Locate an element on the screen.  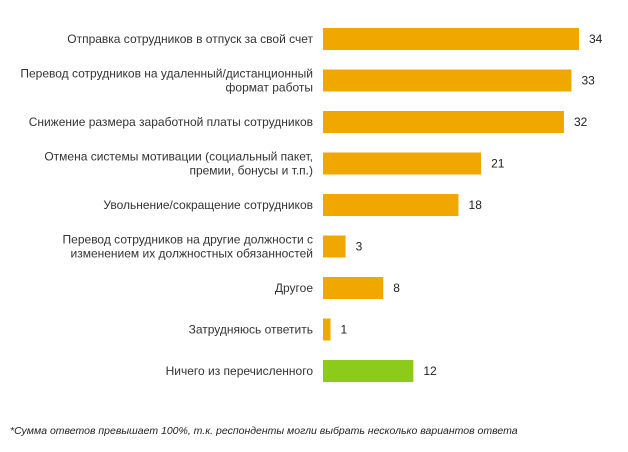
category-label: Другое is located at coordinates (294, 288).